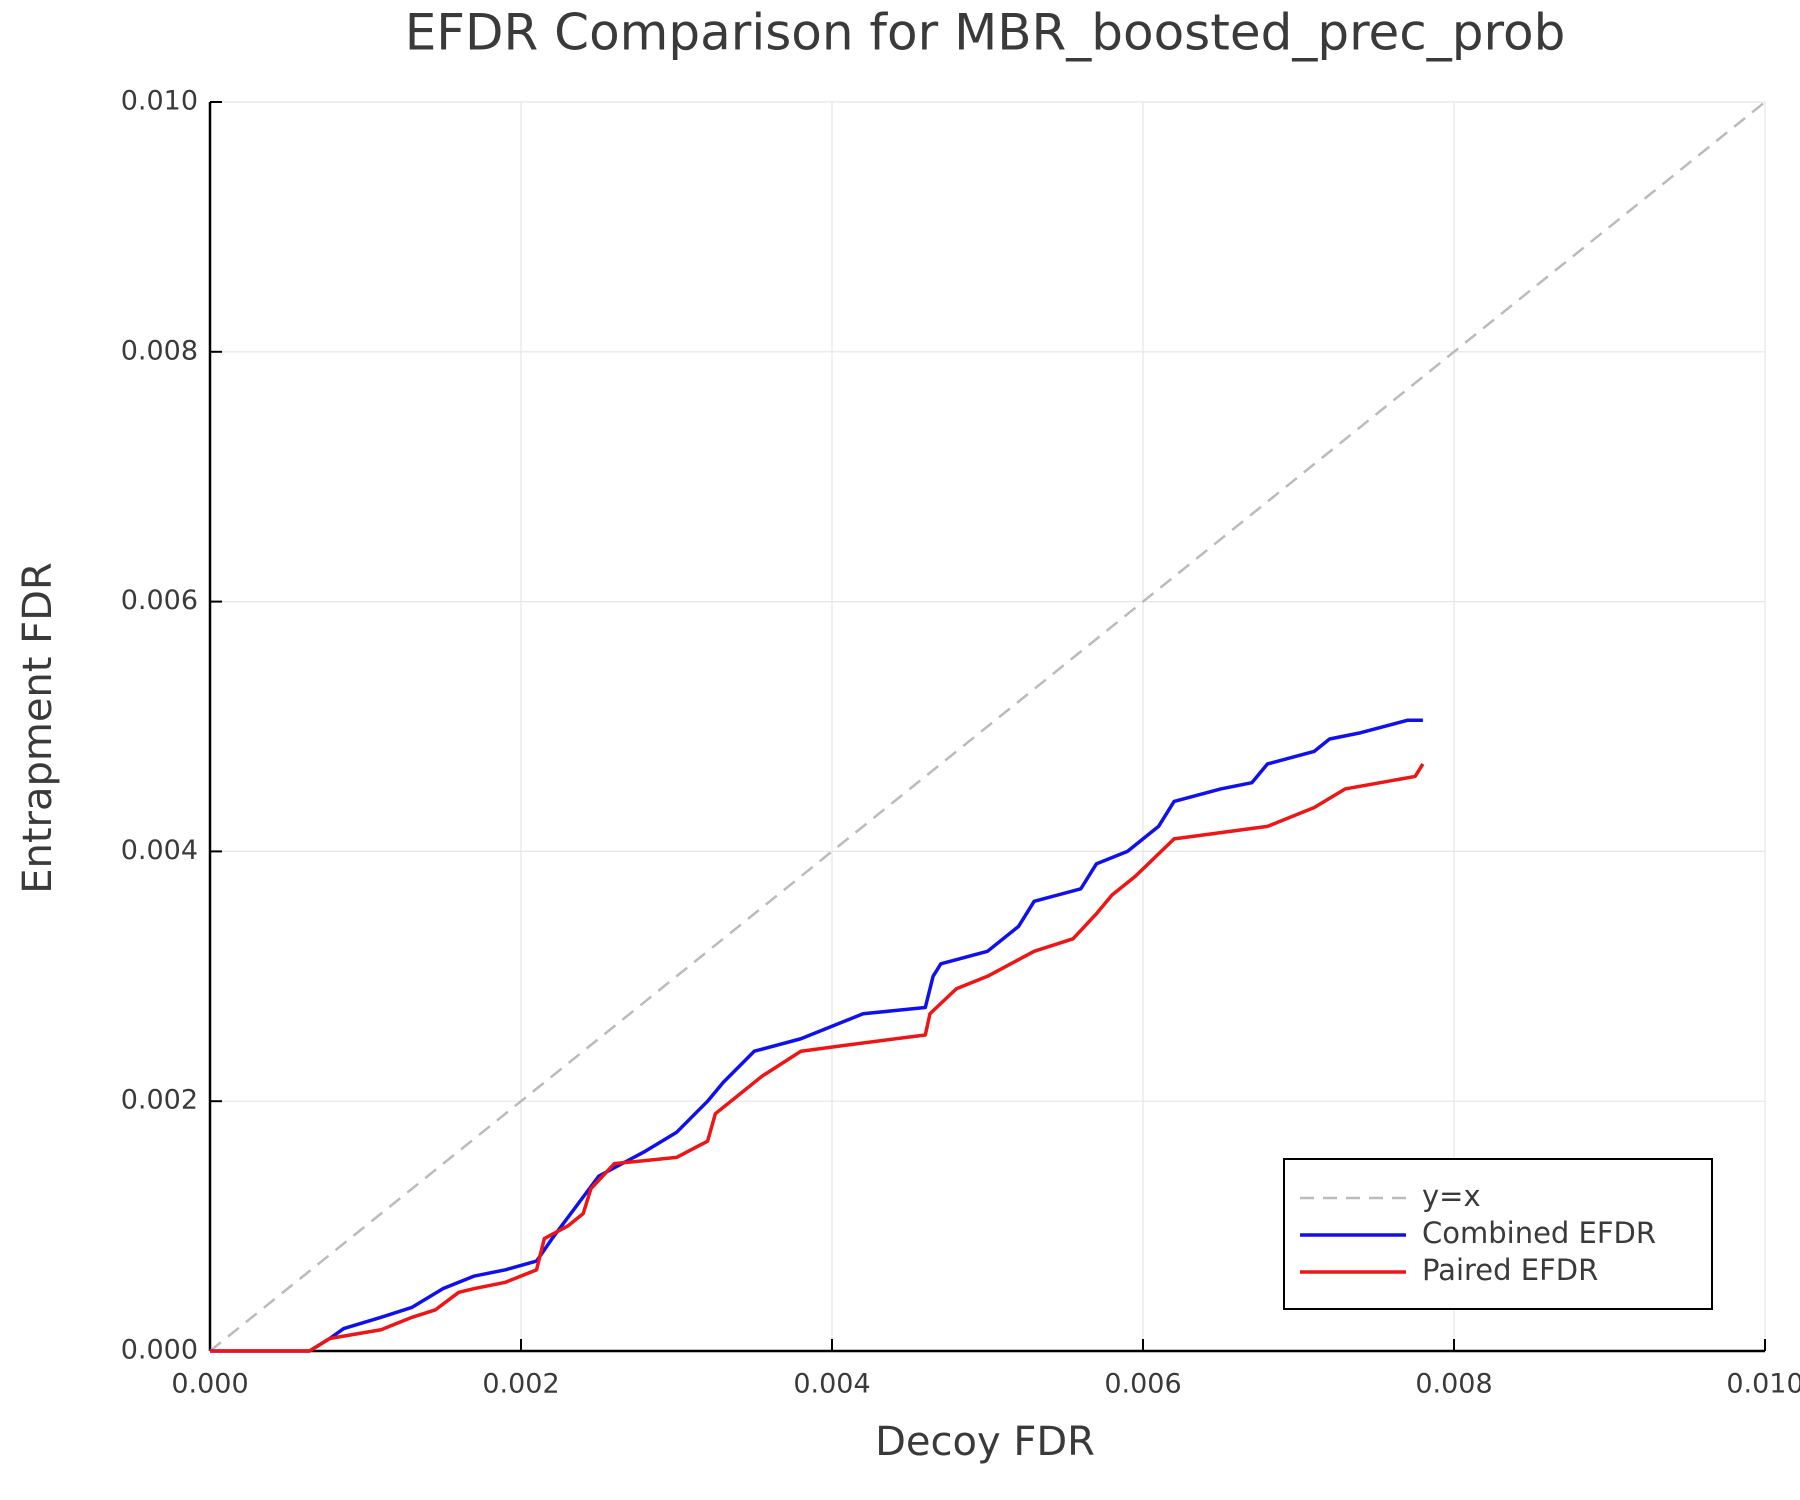 This screenshot has width=1800, height=1500. Describe the element at coordinates (159, 600) in the screenshot. I see `y-tick-label: 0.006` at that location.